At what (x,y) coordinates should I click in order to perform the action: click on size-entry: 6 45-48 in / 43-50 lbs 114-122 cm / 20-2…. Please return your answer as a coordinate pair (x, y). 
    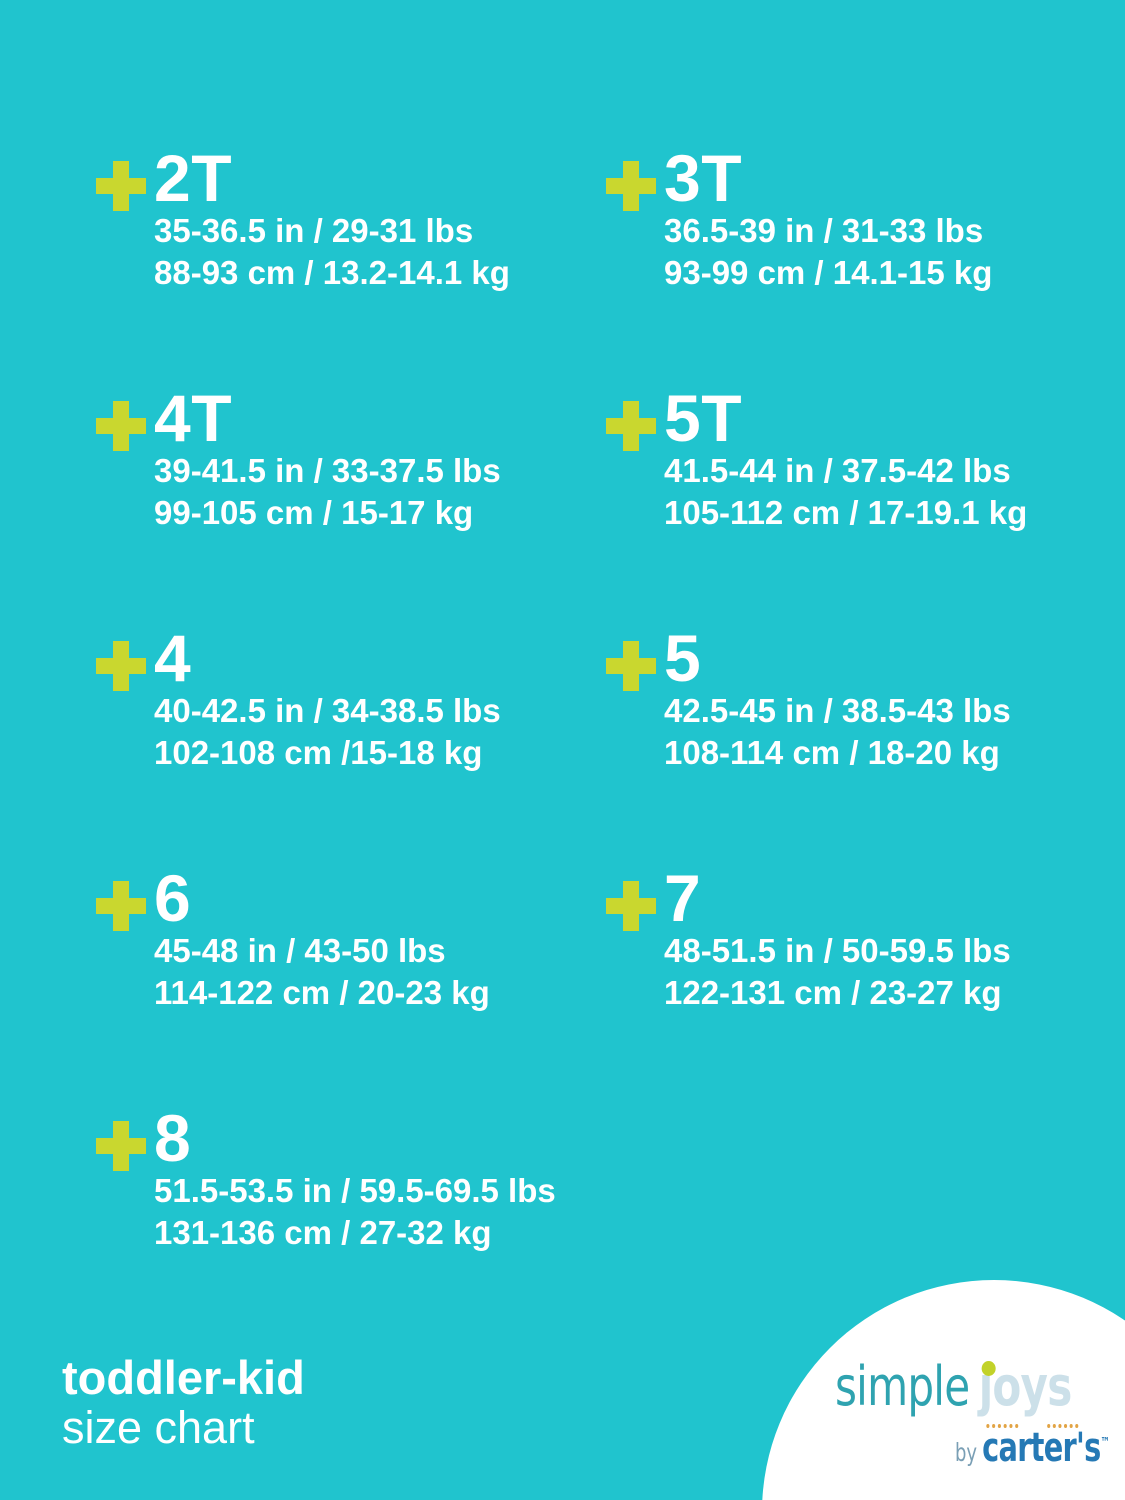
    Looking at the image, I should click on (351, 985).